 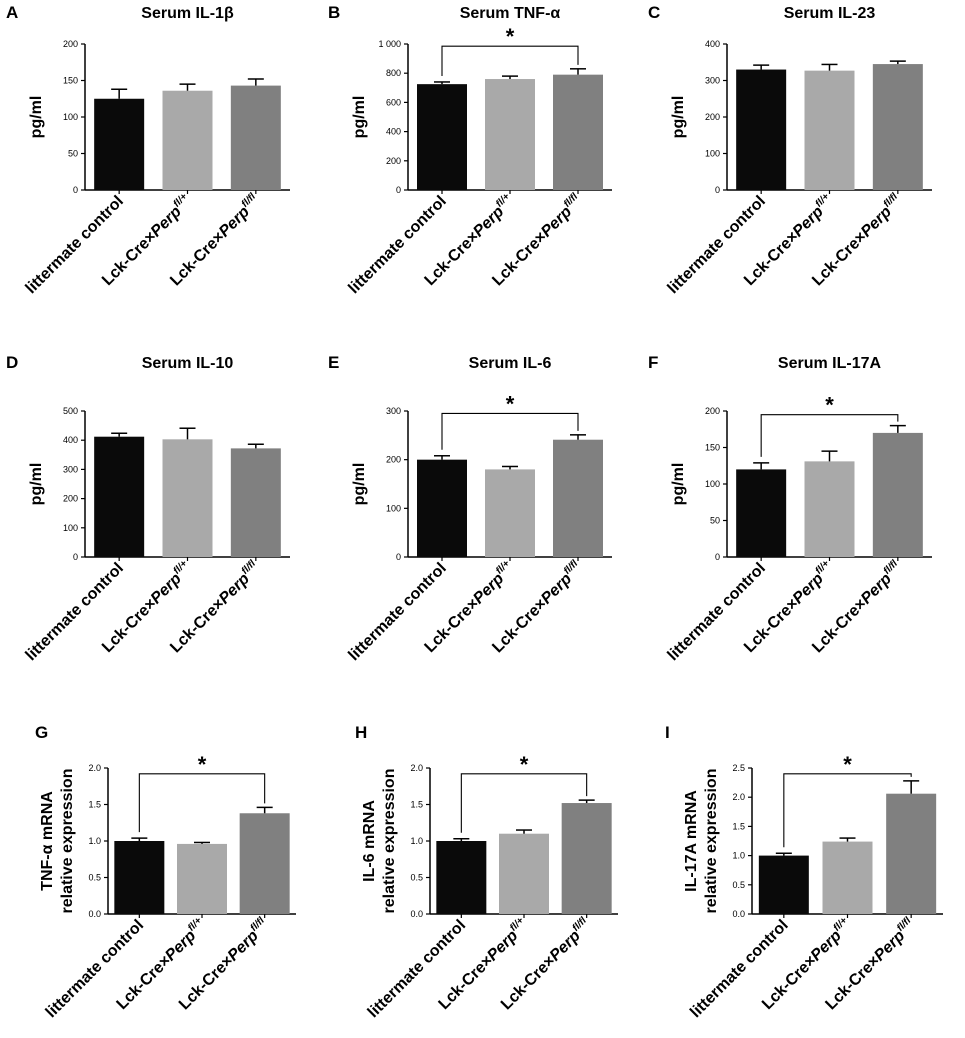 What do you see at coordinates (70, 411) in the screenshot?
I see `y-tick-label: 500` at bounding box center [70, 411].